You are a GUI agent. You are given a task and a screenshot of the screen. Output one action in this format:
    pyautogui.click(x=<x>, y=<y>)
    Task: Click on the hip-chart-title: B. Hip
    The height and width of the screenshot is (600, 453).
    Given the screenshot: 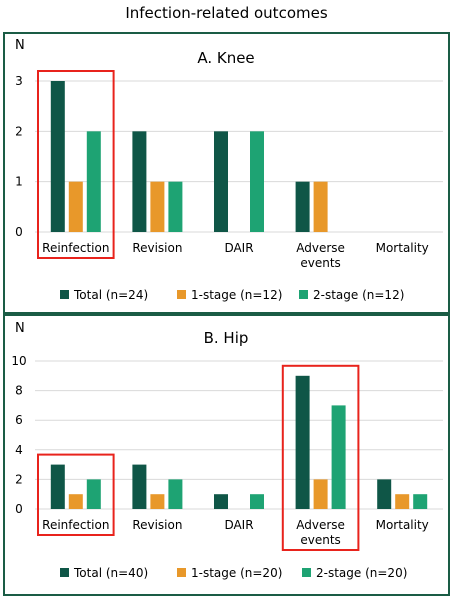 What is the action you would take?
    pyautogui.click(x=226, y=338)
    